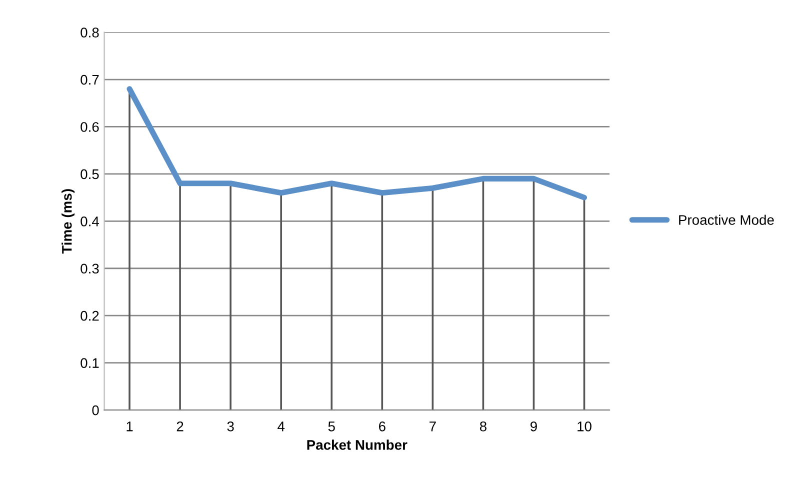 This screenshot has height=497, width=802. I want to click on x-tick-label: 6, so click(382, 427).